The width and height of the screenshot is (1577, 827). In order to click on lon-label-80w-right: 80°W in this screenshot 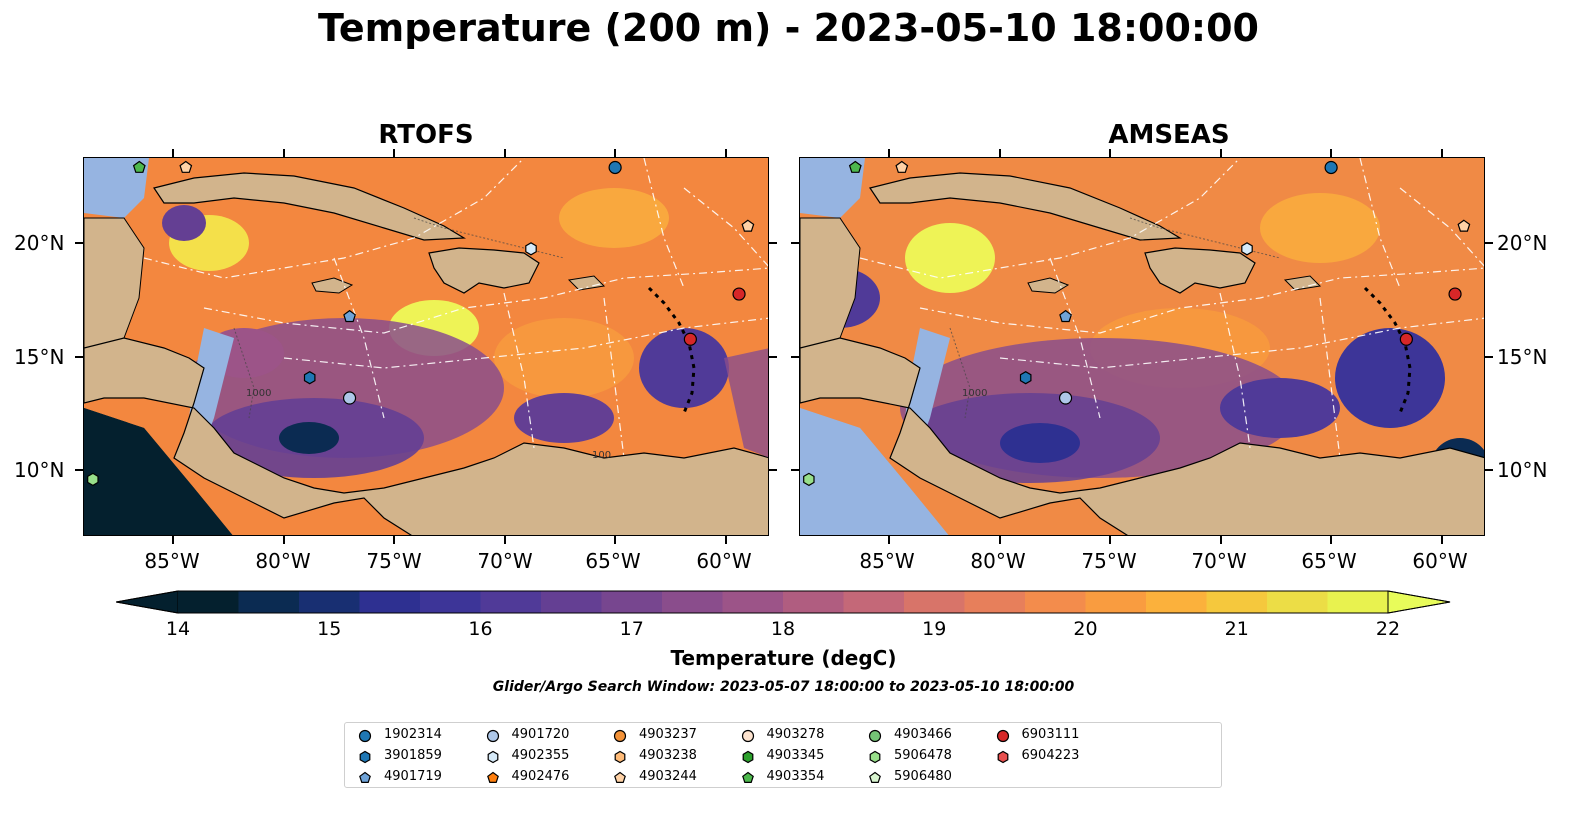, I will do `click(998, 561)`.